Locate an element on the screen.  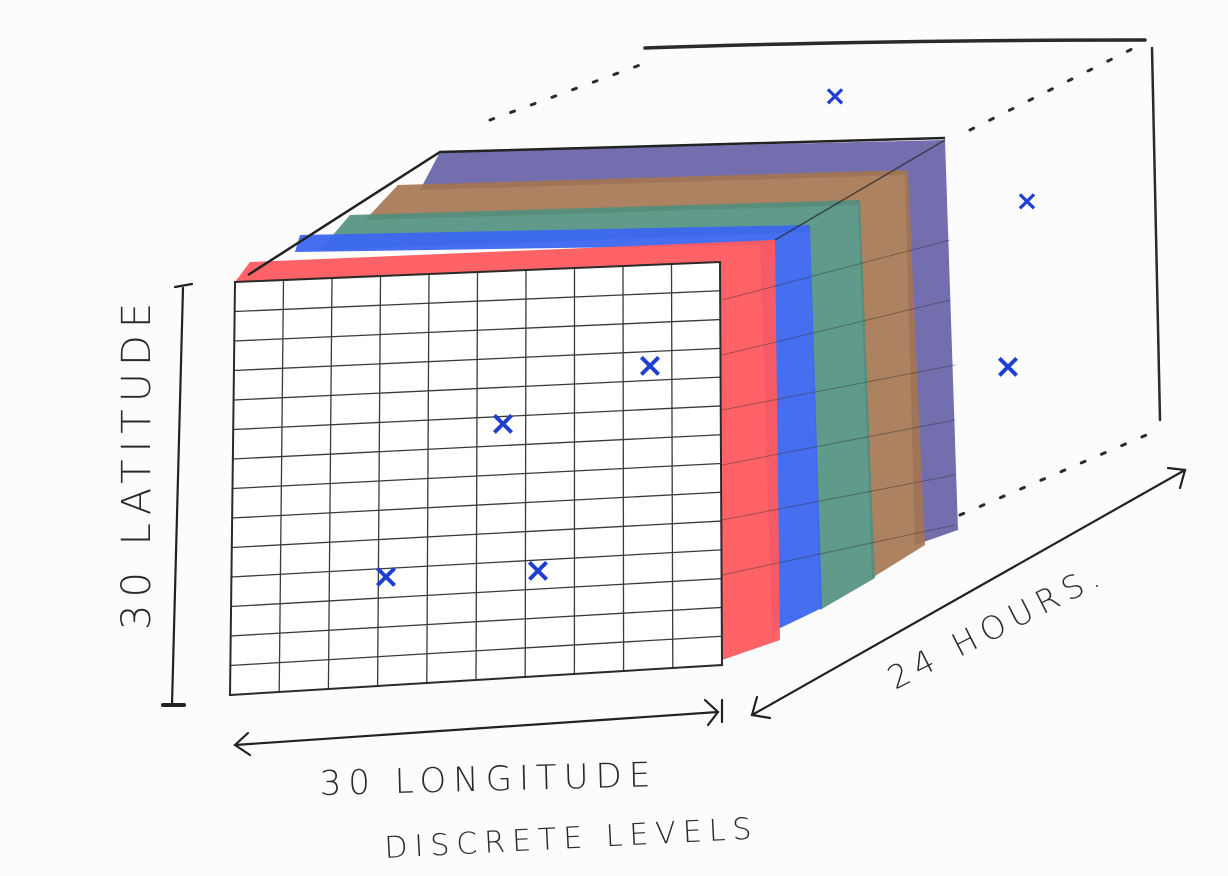
latitude-arrow is located at coordinates (177, 496).